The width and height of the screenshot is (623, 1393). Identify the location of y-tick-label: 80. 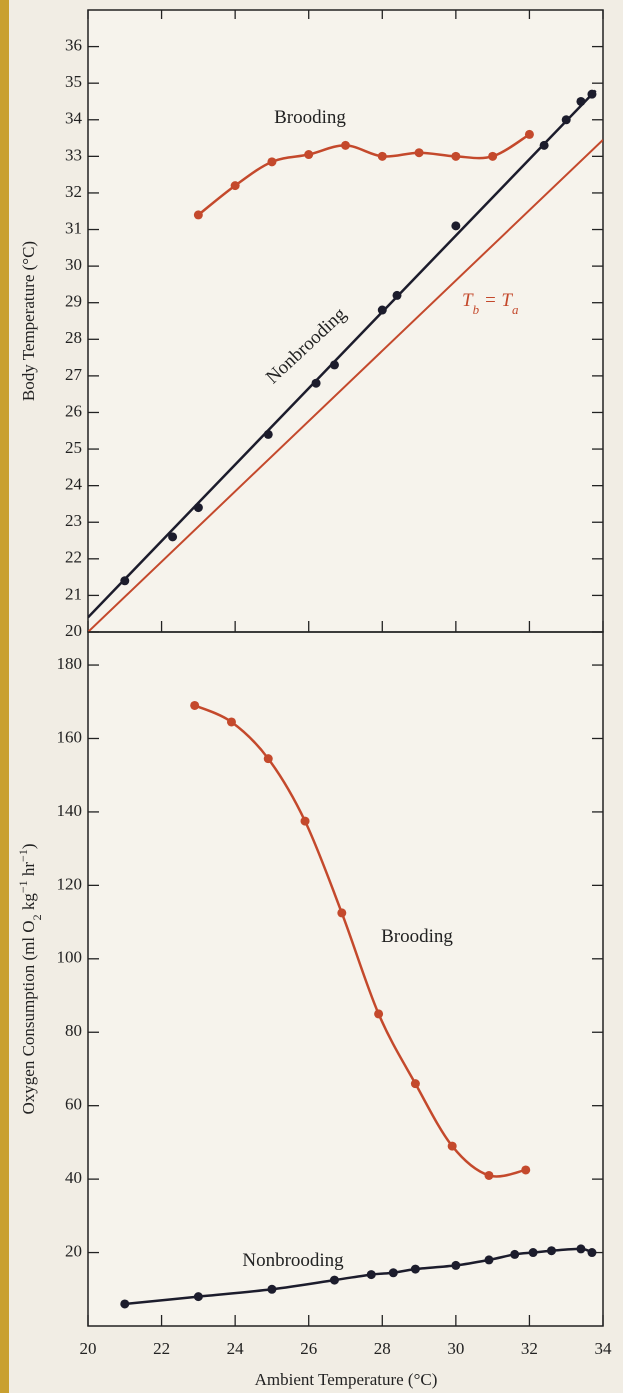
(73, 1030).